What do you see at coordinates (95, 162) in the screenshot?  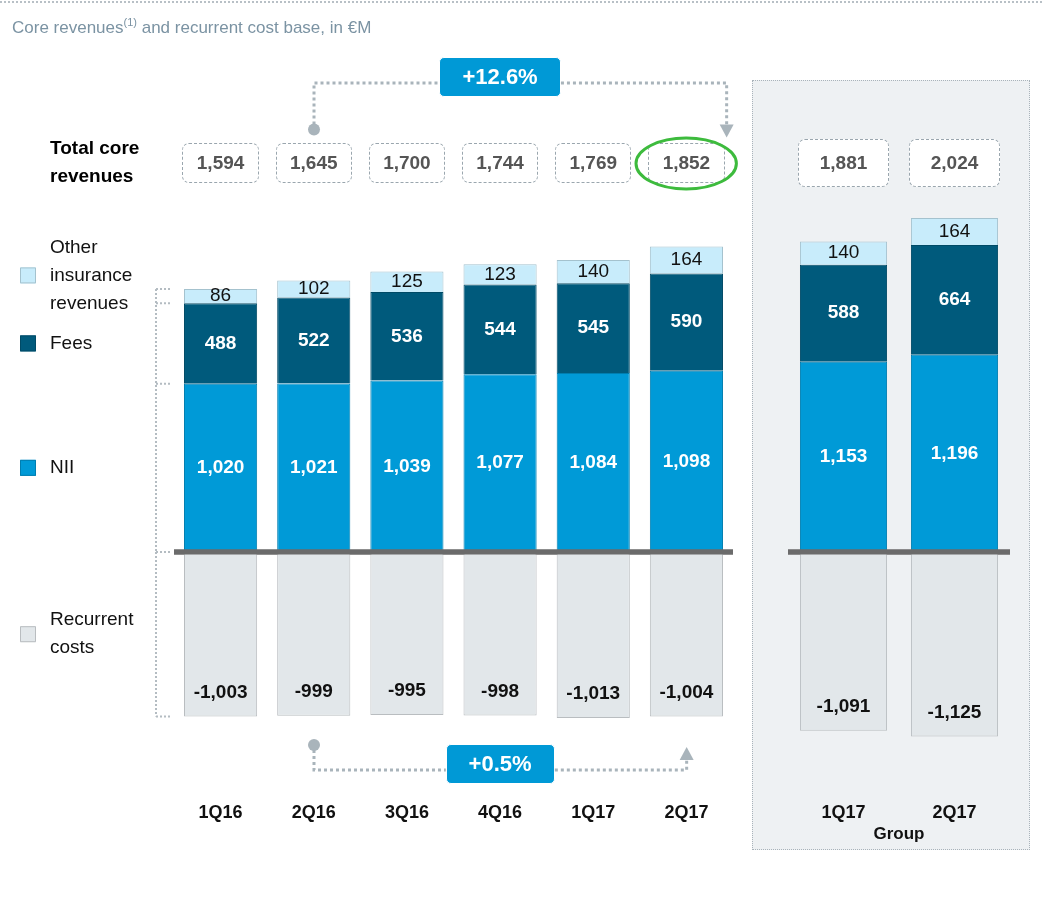 I see `text: Total core revenues` at bounding box center [95, 162].